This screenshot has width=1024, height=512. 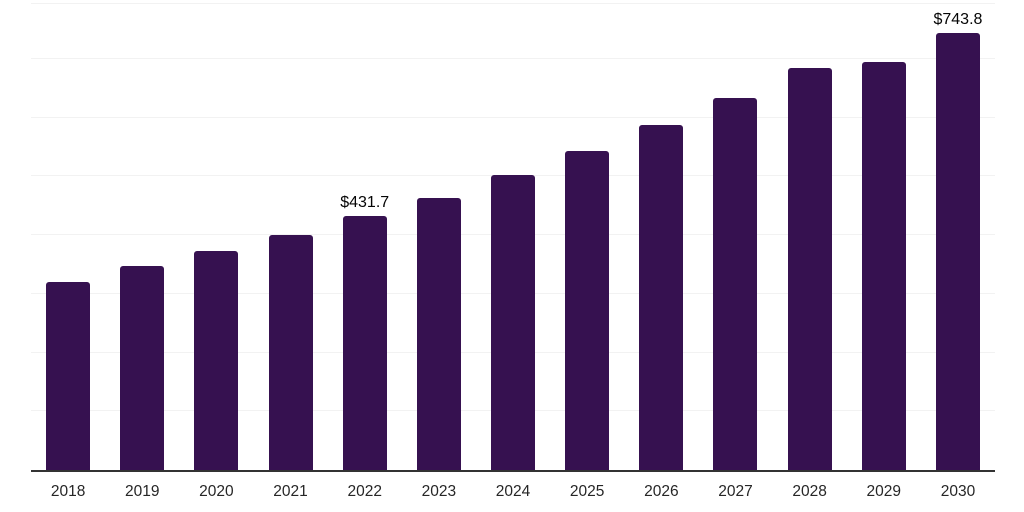 What do you see at coordinates (884, 491) in the screenshot?
I see `x-tick-label-2029: 2029` at bounding box center [884, 491].